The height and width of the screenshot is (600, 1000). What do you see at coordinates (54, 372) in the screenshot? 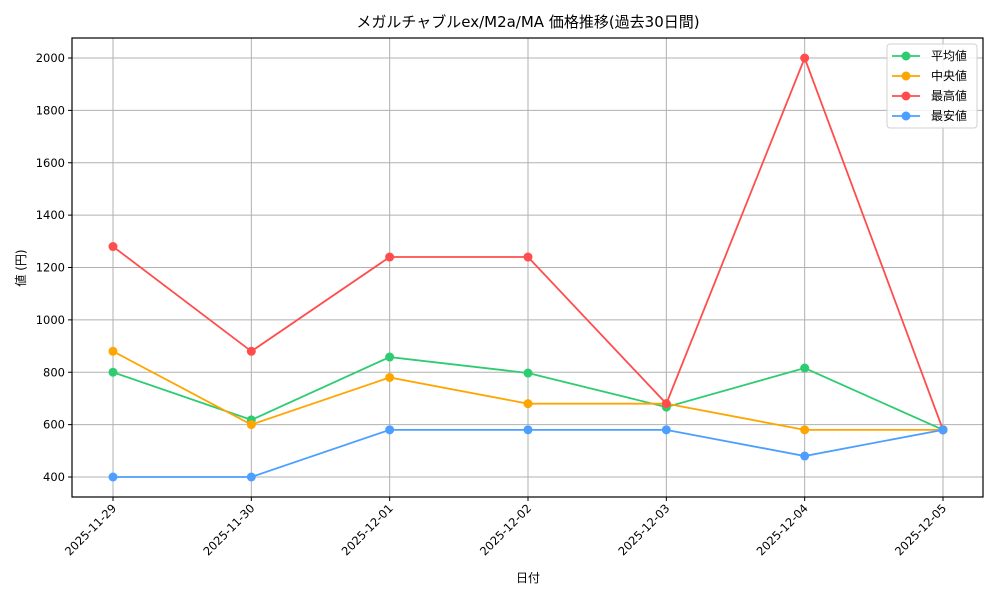
I see `y-tick-label: 800` at bounding box center [54, 372].